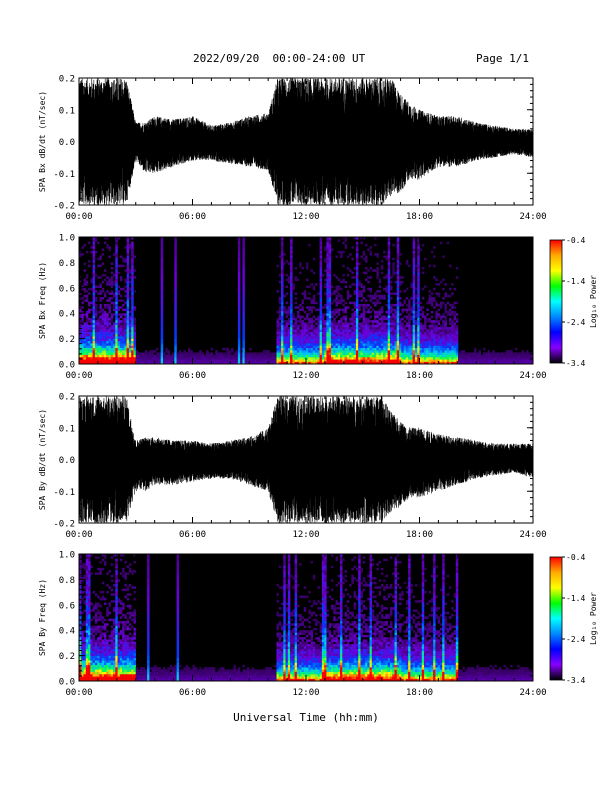 This screenshot has height=792, width=612. What do you see at coordinates (42, 459) in the screenshot?
I see `y-axis-label: SPA By dB/dt (nT/sec)` at bounding box center [42, 459].